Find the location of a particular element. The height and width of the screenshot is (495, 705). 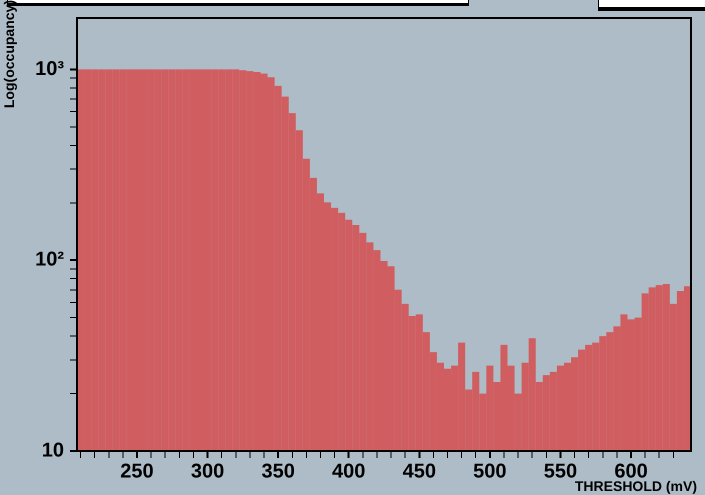

y-tick-label: 10 is located at coordinates (53, 451).